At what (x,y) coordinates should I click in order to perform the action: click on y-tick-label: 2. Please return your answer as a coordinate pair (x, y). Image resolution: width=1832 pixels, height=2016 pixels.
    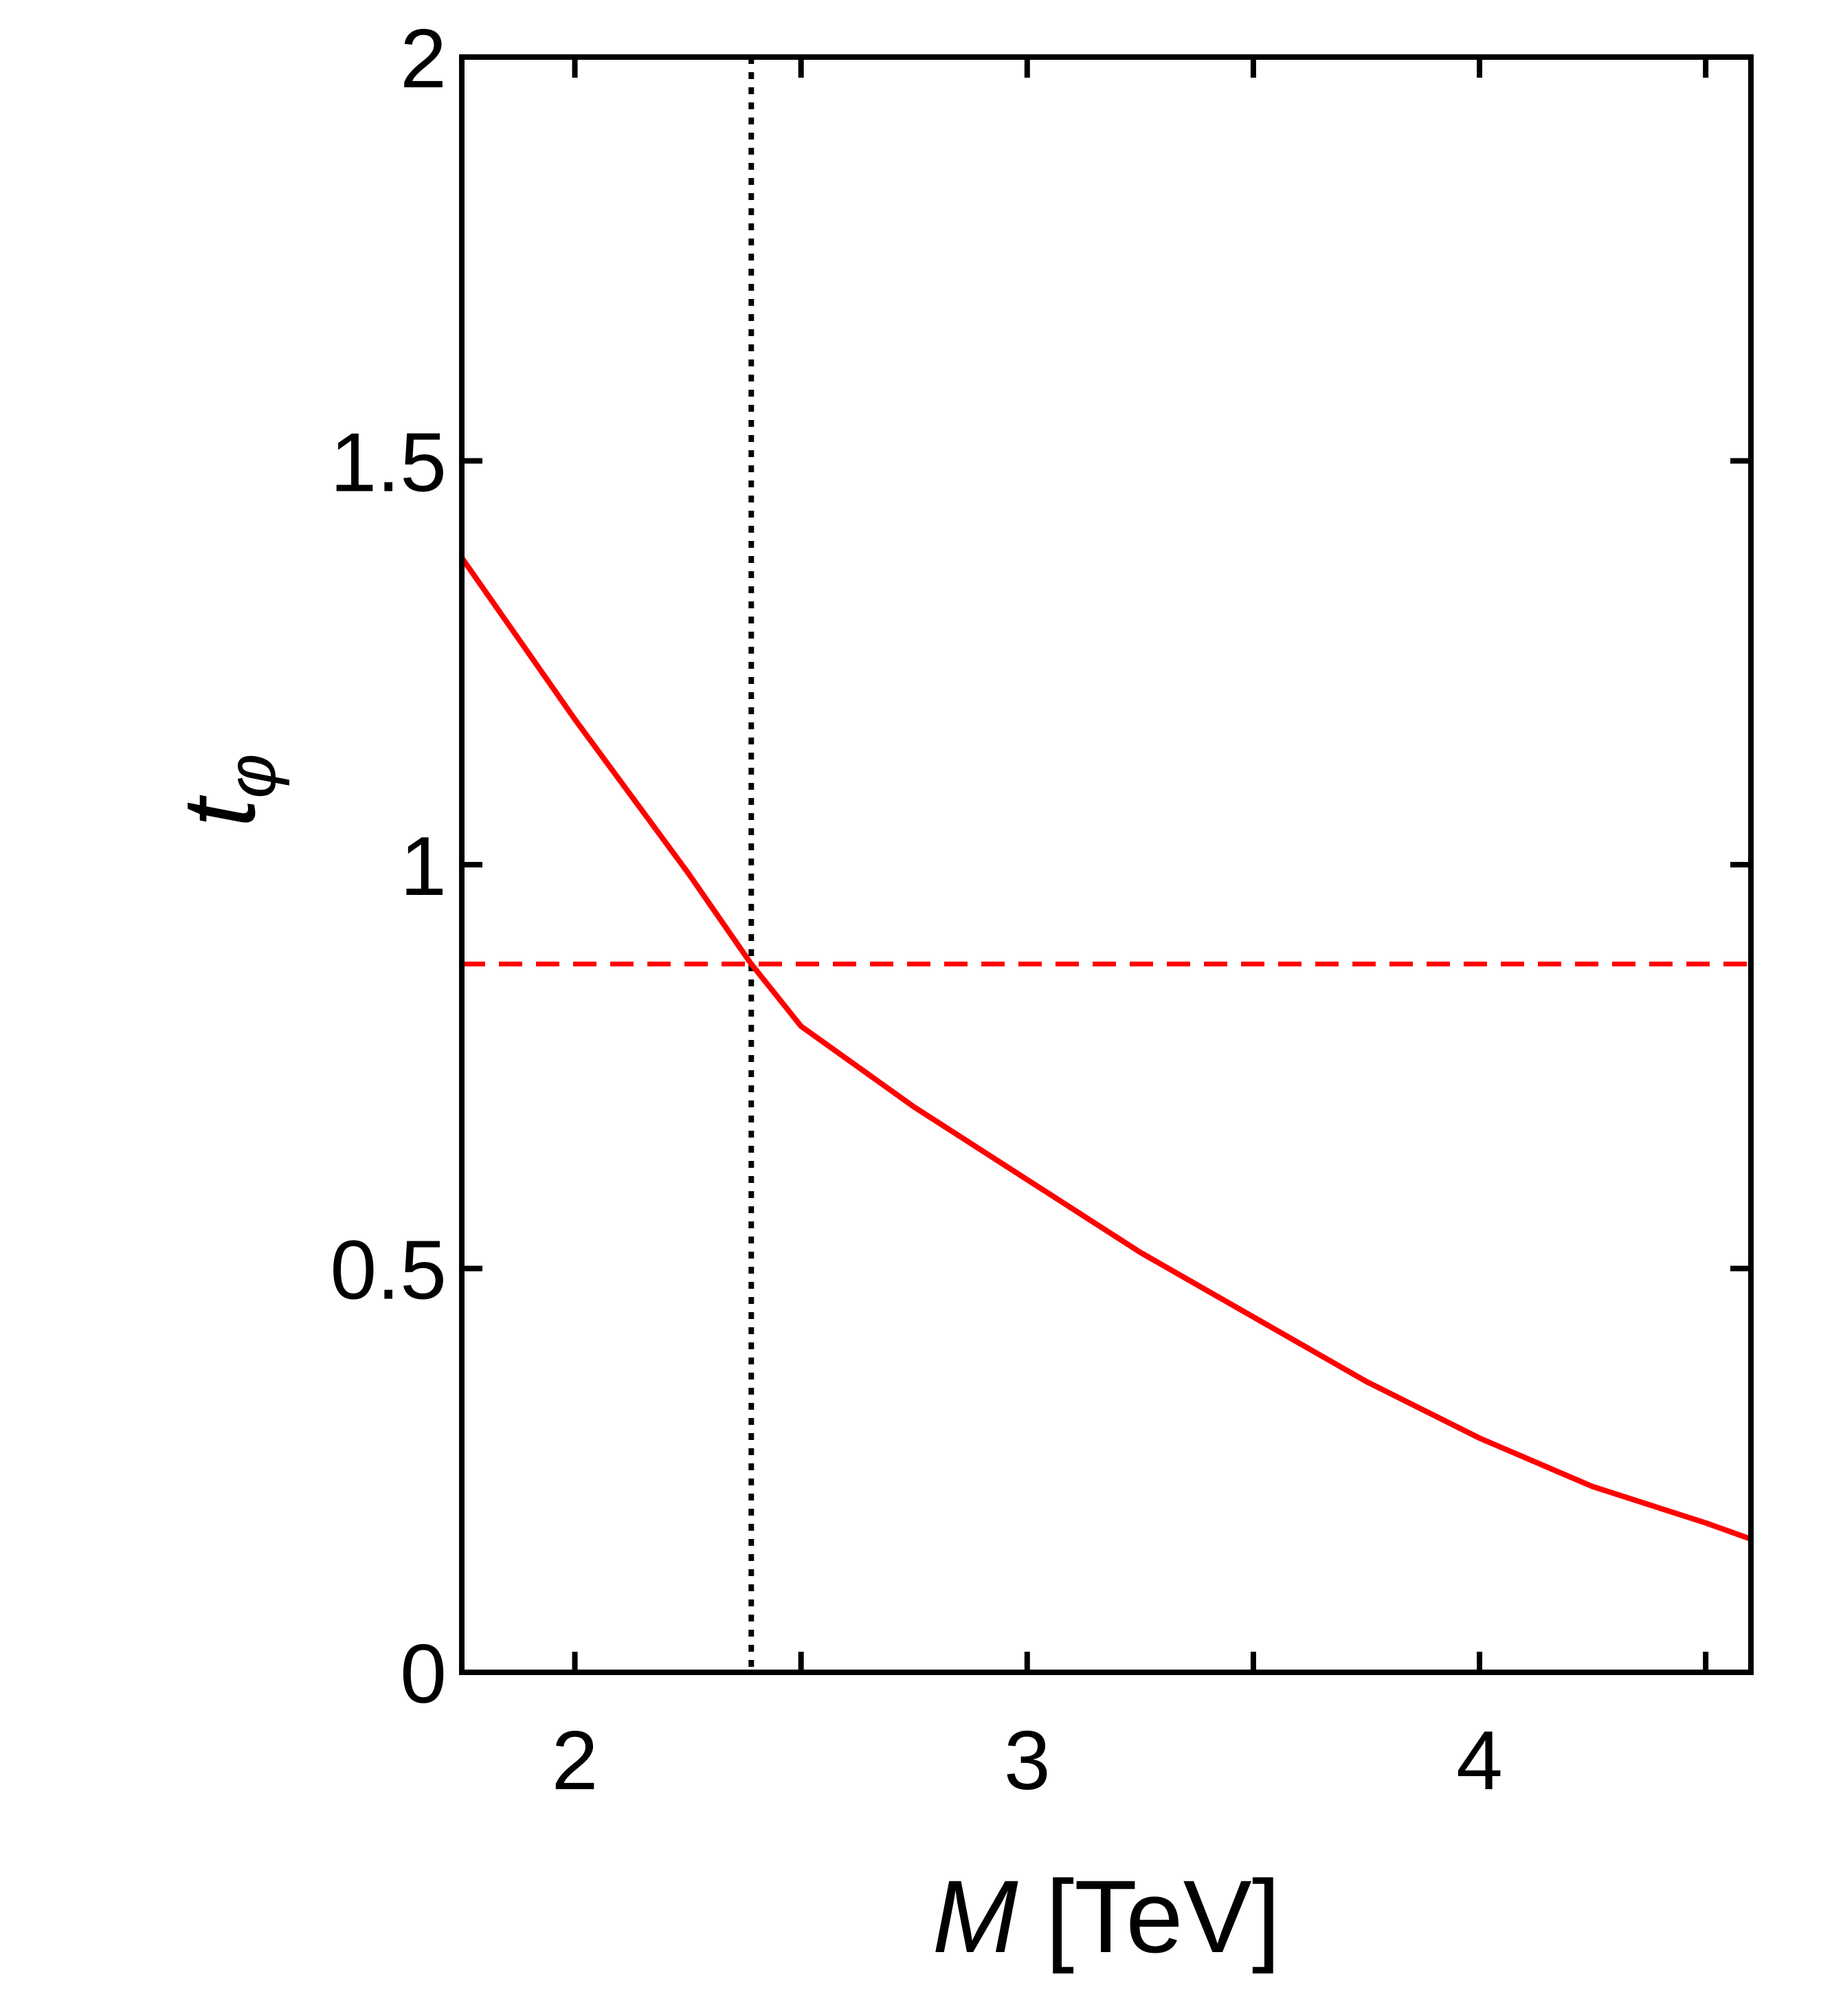
    Looking at the image, I should click on (423, 58).